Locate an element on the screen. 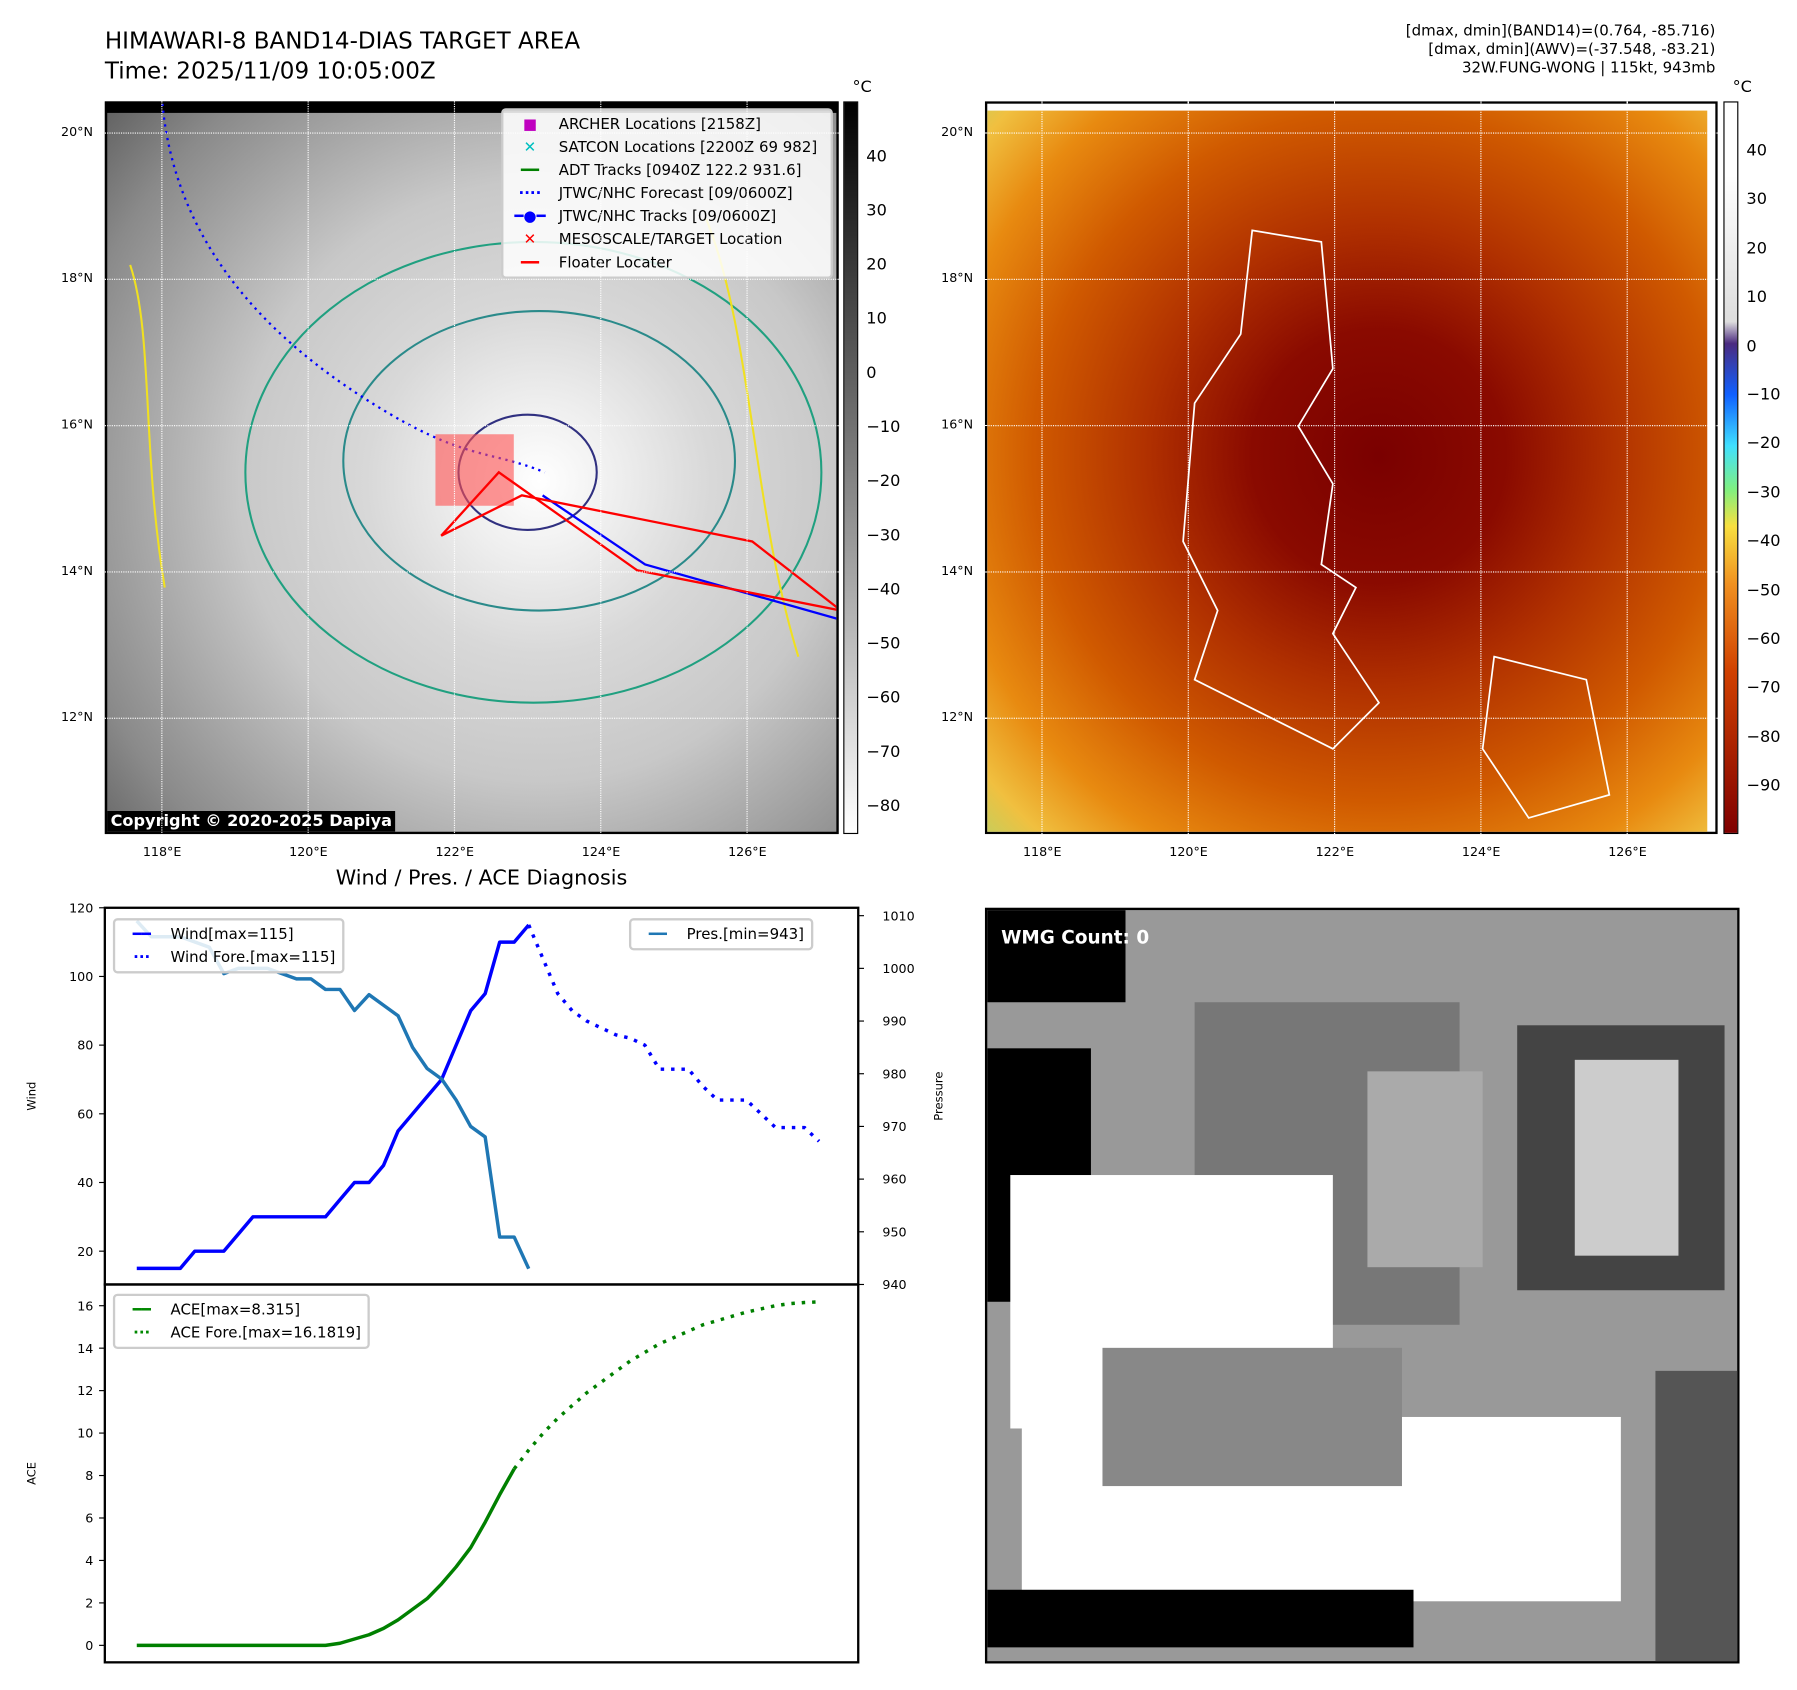 The image size is (1797, 1690). storm-info: 32W.FUNG-WONG | 115kt, 943mb is located at coordinates (1588, 68).